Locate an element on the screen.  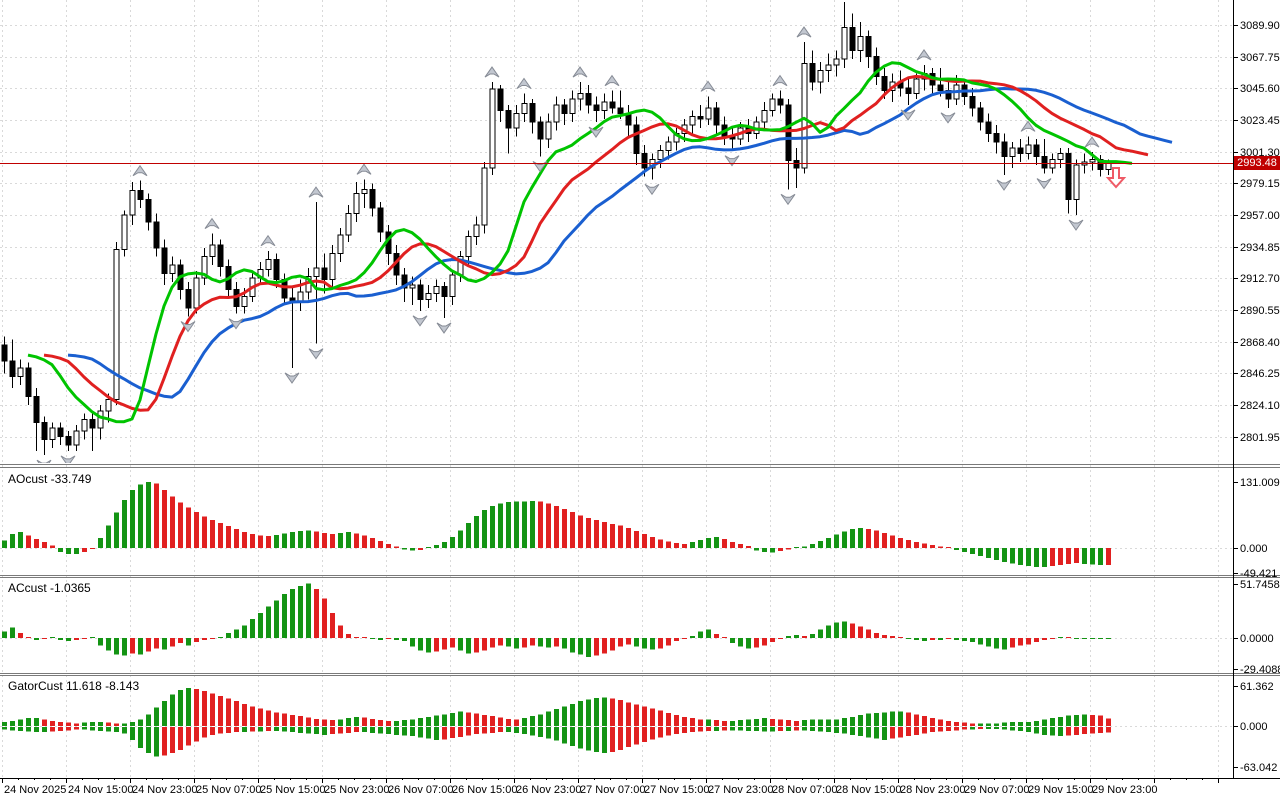
time-tick-label: 25 Nov 23:00 is located at coordinates (356, 790).